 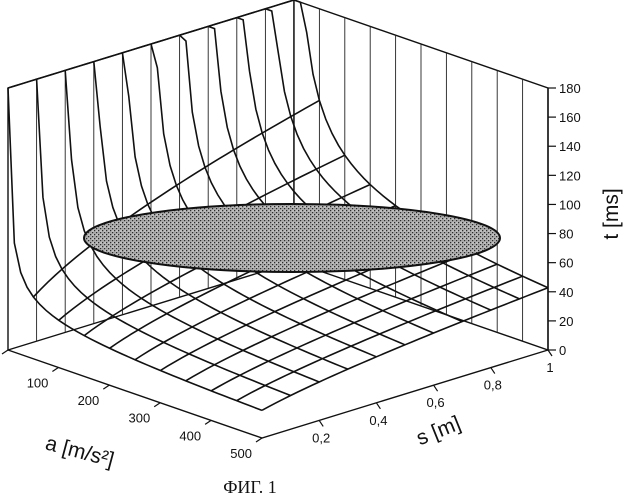 I want to click on y-tick-label: 0,2, so click(x=321, y=437).